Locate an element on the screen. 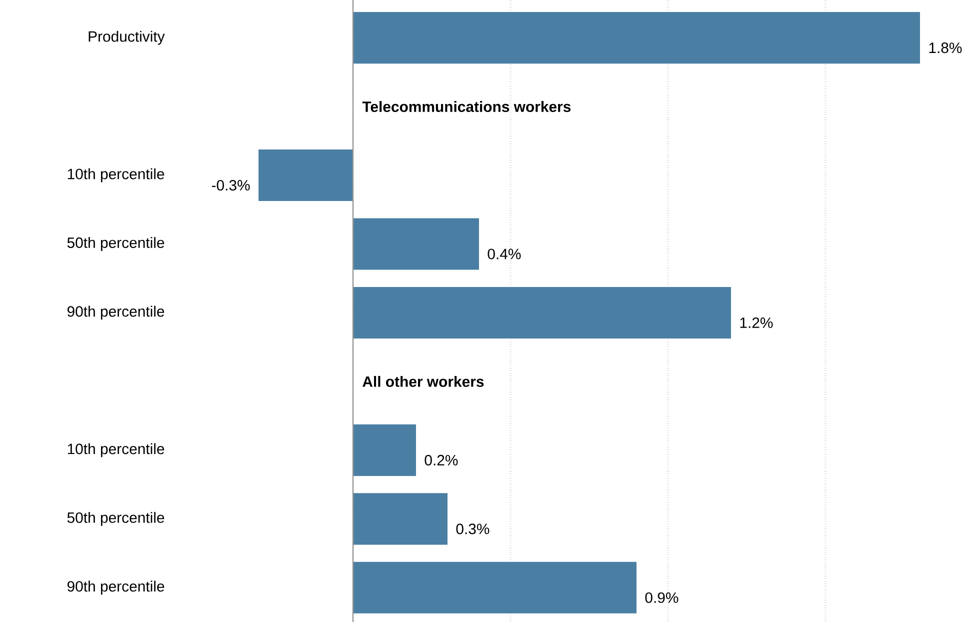  data-label: 0.3% is located at coordinates (473, 529).